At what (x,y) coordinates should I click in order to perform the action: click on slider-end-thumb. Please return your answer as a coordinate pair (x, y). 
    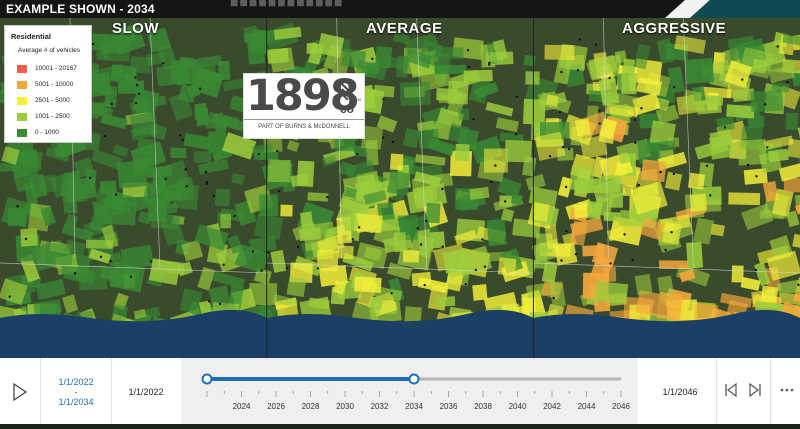
    Looking at the image, I should click on (414, 379).